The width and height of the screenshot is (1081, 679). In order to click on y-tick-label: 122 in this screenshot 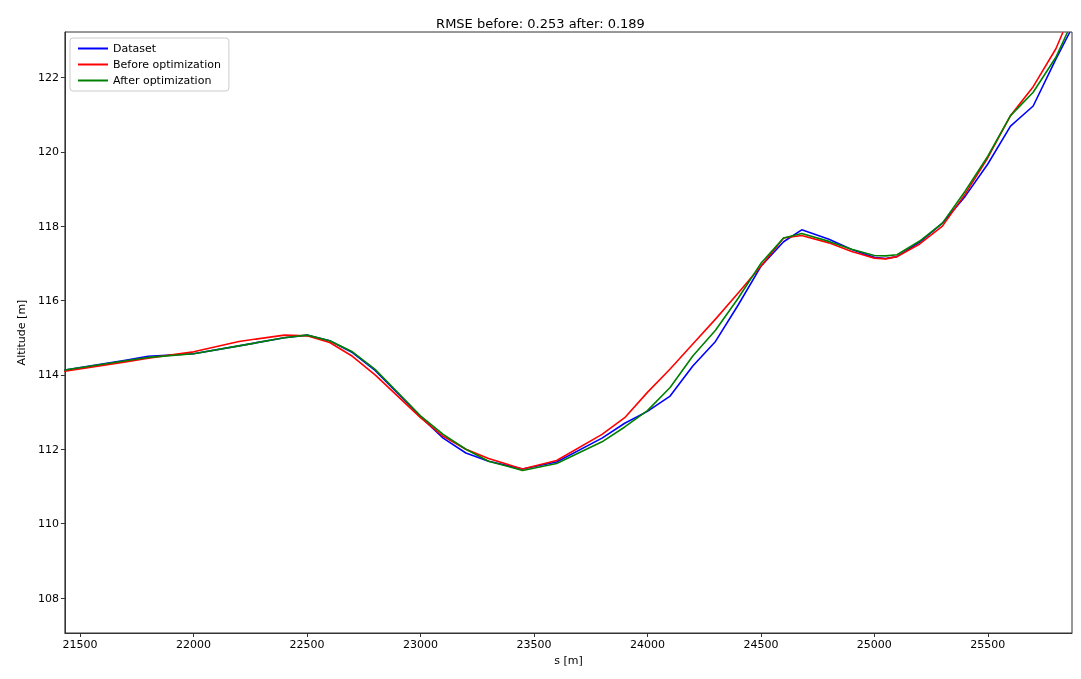, I will do `click(48, 77)`.